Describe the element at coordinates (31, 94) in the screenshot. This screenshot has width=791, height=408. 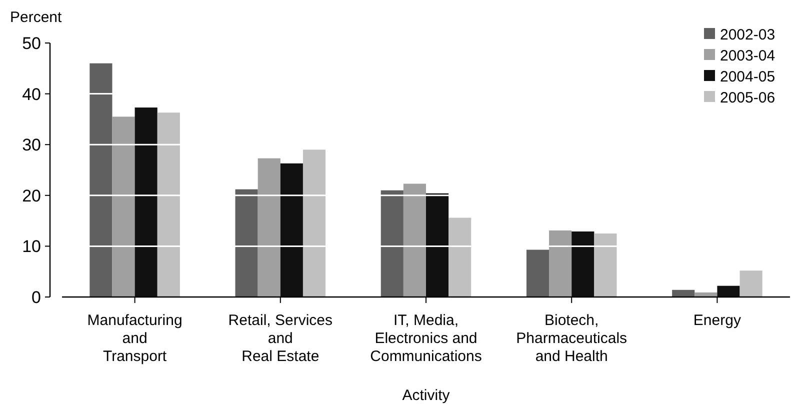
I see `y-tick-label: 40` at that location.